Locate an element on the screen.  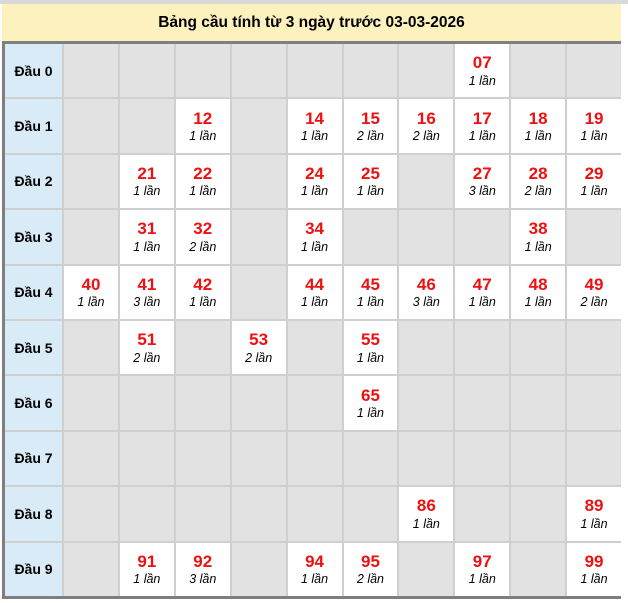
row-label-dau-9: Đầu 9 is located at coordinates (33, 569).